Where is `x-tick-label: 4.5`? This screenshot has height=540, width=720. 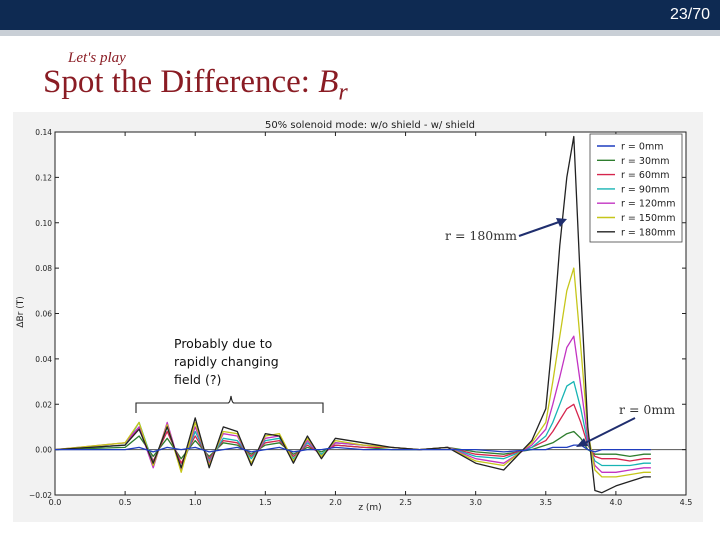 x-tick-label: 4.5 is located at coordinates (686, 502).